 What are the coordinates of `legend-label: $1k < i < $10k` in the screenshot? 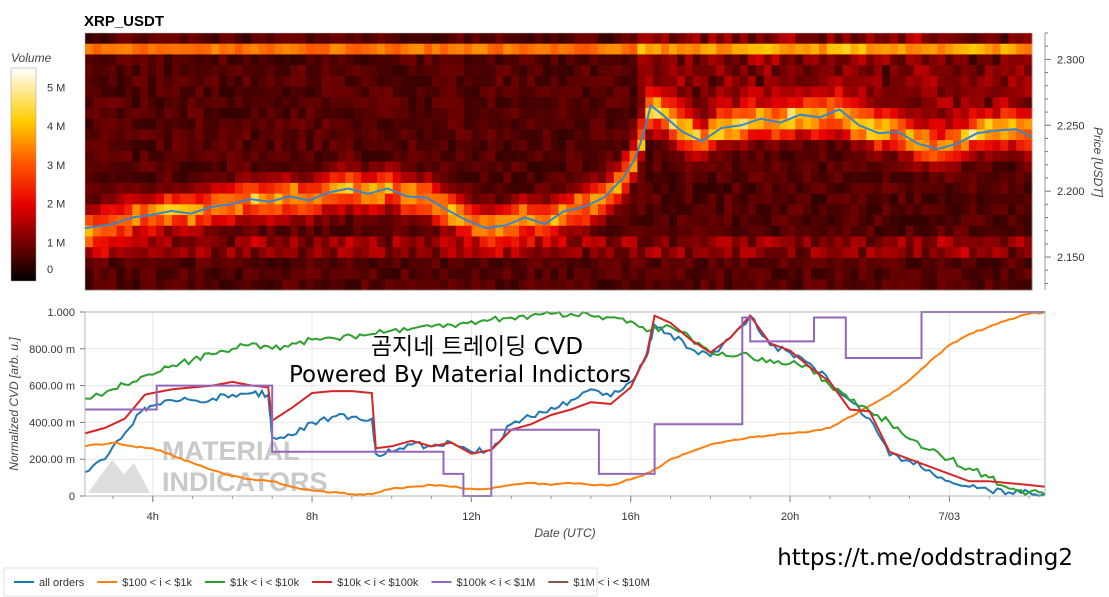 It's located at (265, 583).